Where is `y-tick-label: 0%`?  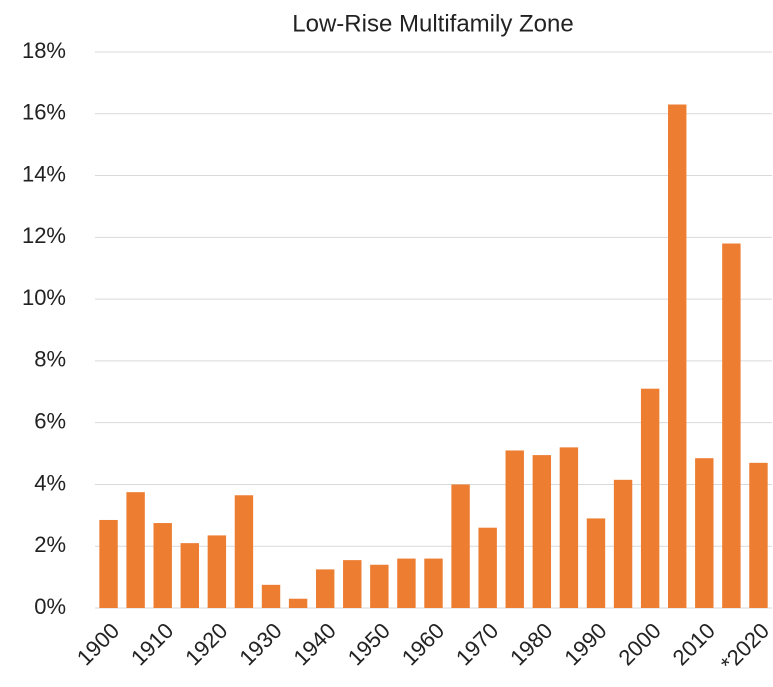
y-tick-label: 0% is located at coordinates (50, 606).